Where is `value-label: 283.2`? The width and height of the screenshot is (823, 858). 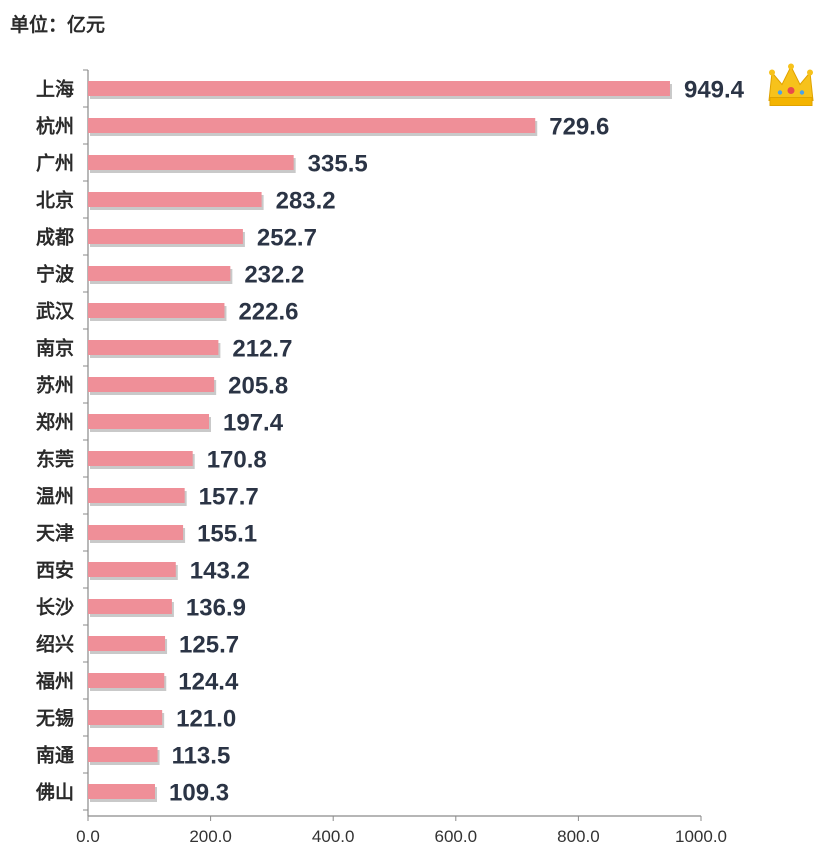 value-label: 283.2 is located at coordinates (306, 201).